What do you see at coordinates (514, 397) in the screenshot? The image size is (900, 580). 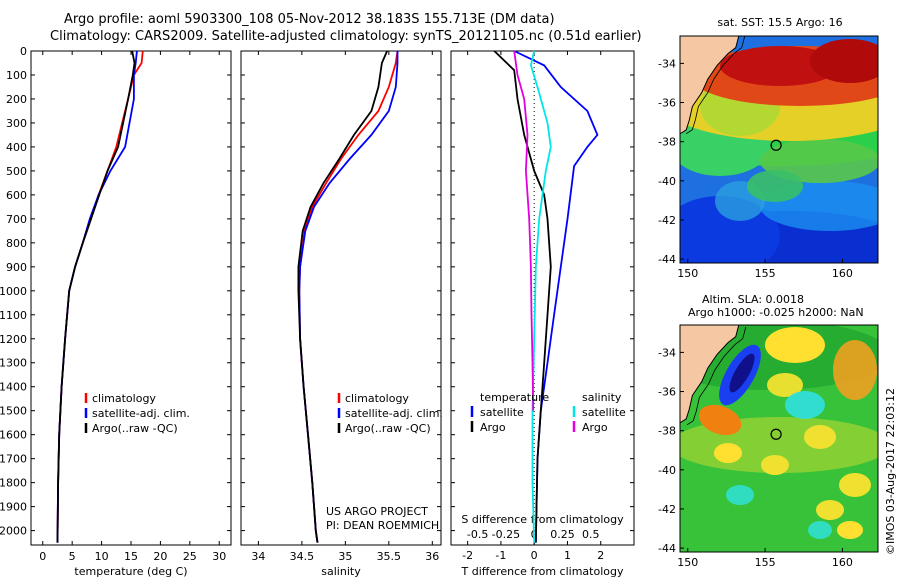 I see `legend-title: temperature` at bounding box center [514, 397].